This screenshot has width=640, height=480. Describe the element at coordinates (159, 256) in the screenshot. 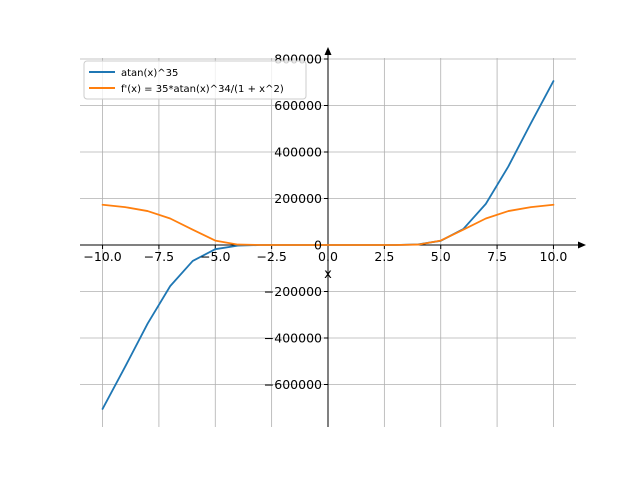

I see `x-tick-label: −7.5` at that location.